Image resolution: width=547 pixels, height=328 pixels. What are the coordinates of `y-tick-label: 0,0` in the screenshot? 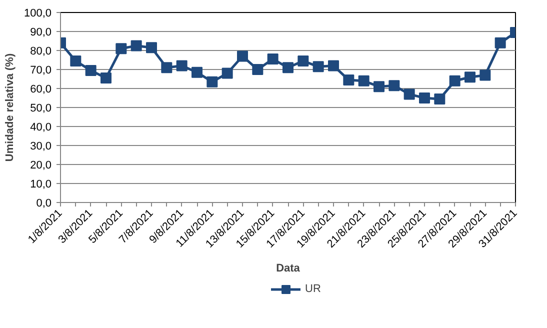 It's located at (44, 204).